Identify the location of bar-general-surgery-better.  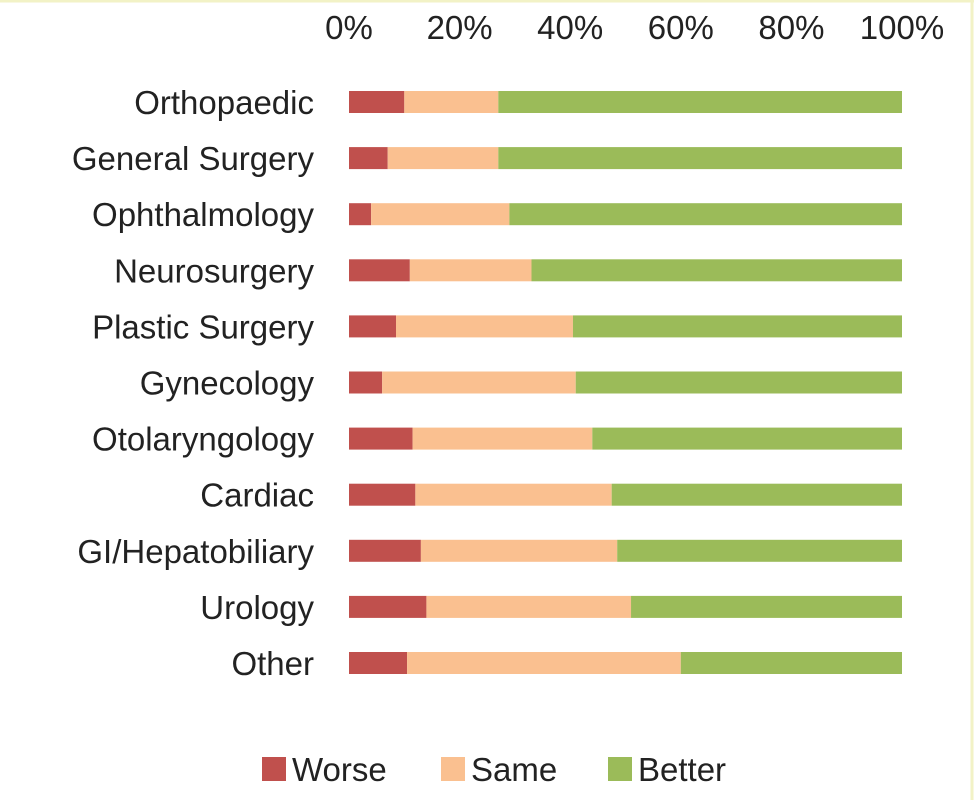
(700, 158).